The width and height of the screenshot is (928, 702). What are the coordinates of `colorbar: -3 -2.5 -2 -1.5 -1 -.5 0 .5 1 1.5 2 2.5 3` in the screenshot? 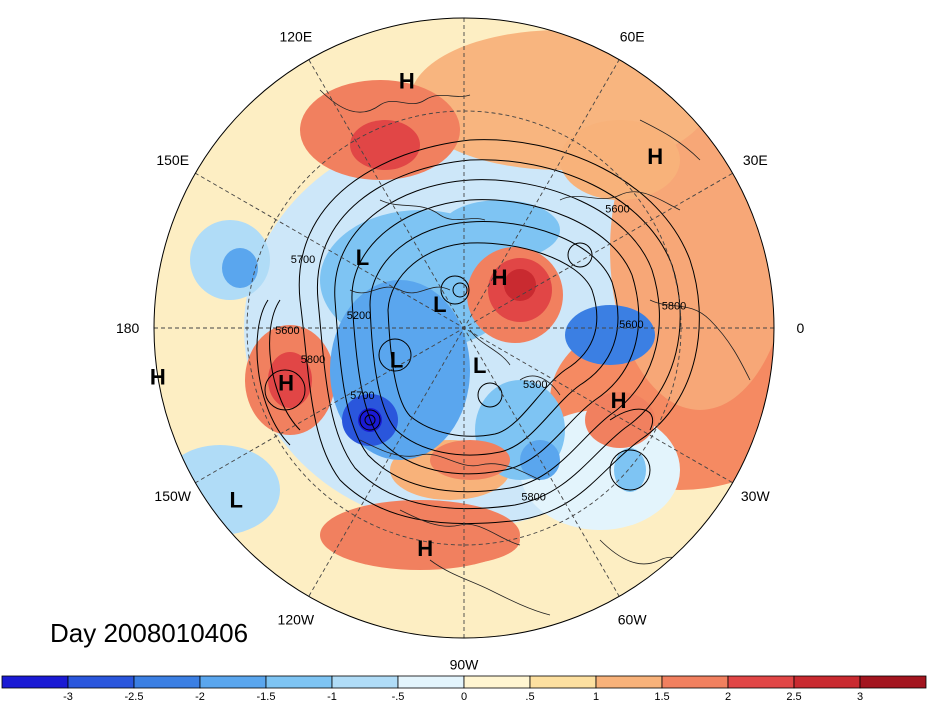 It's located at (464, 688).